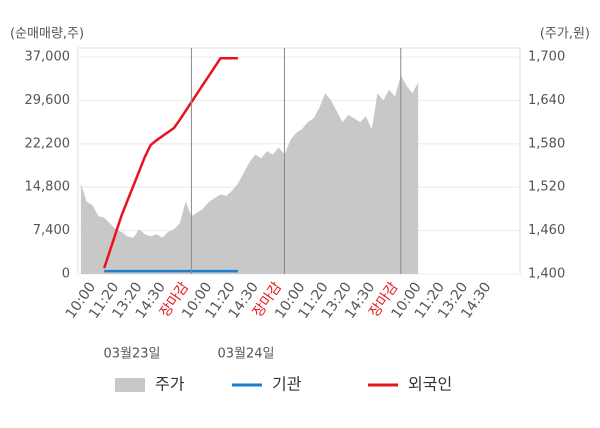 This screenshot has height=428, width=600. What do you see at coordinates (245, 354) in the screenshot?
I see `date-label: 03월24일` at bounding box center [245, 354].